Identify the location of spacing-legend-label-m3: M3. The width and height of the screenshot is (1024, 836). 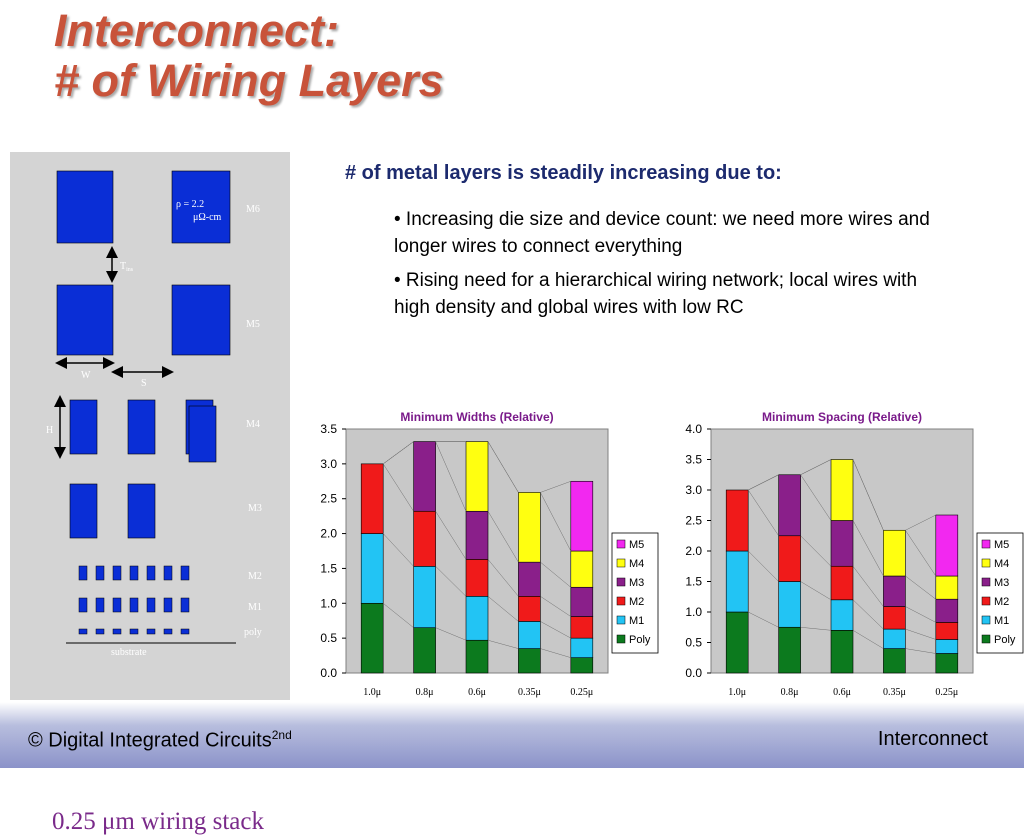
(1001, 583).